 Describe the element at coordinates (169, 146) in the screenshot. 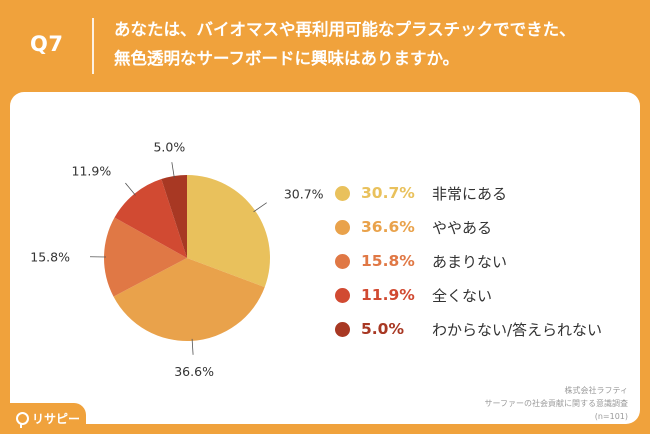

I see `pie-data-label: 5.0%` at that location.